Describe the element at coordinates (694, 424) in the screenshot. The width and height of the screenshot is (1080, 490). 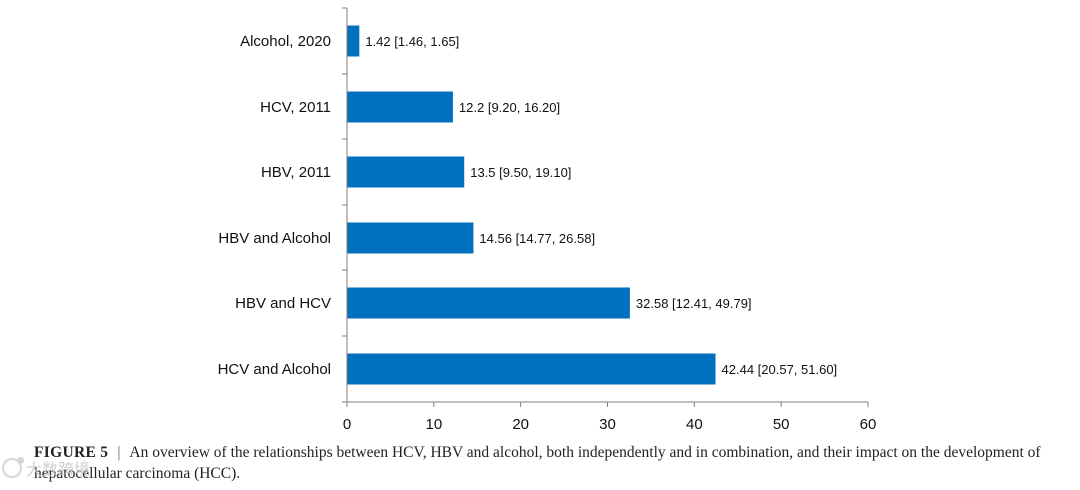
I see `x-tick-label-4: 40` at that location.